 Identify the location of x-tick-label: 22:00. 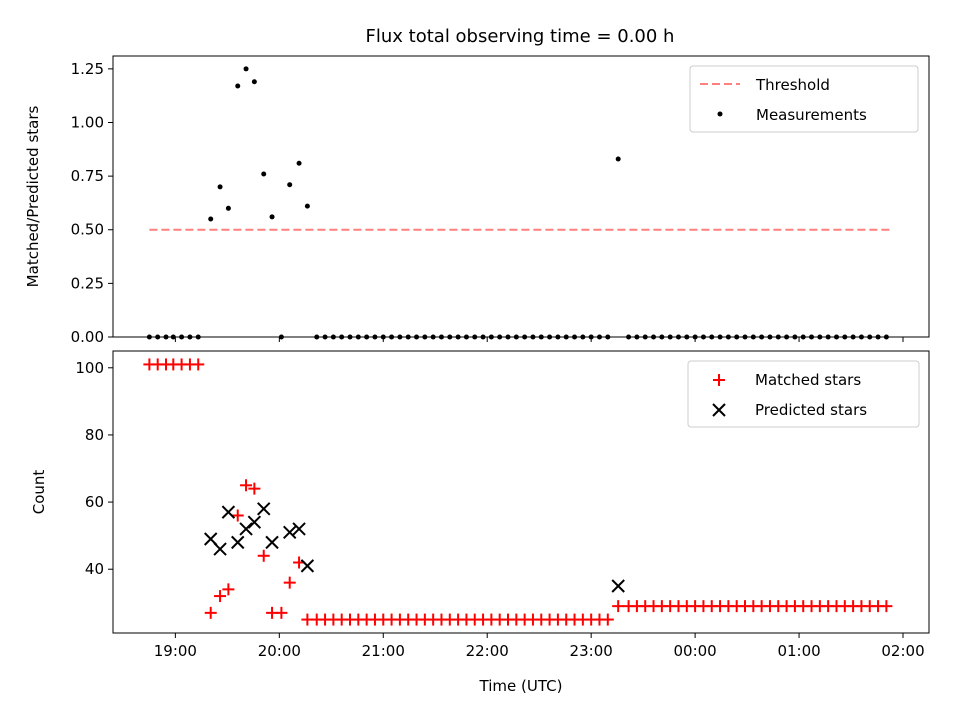
(487, 651).